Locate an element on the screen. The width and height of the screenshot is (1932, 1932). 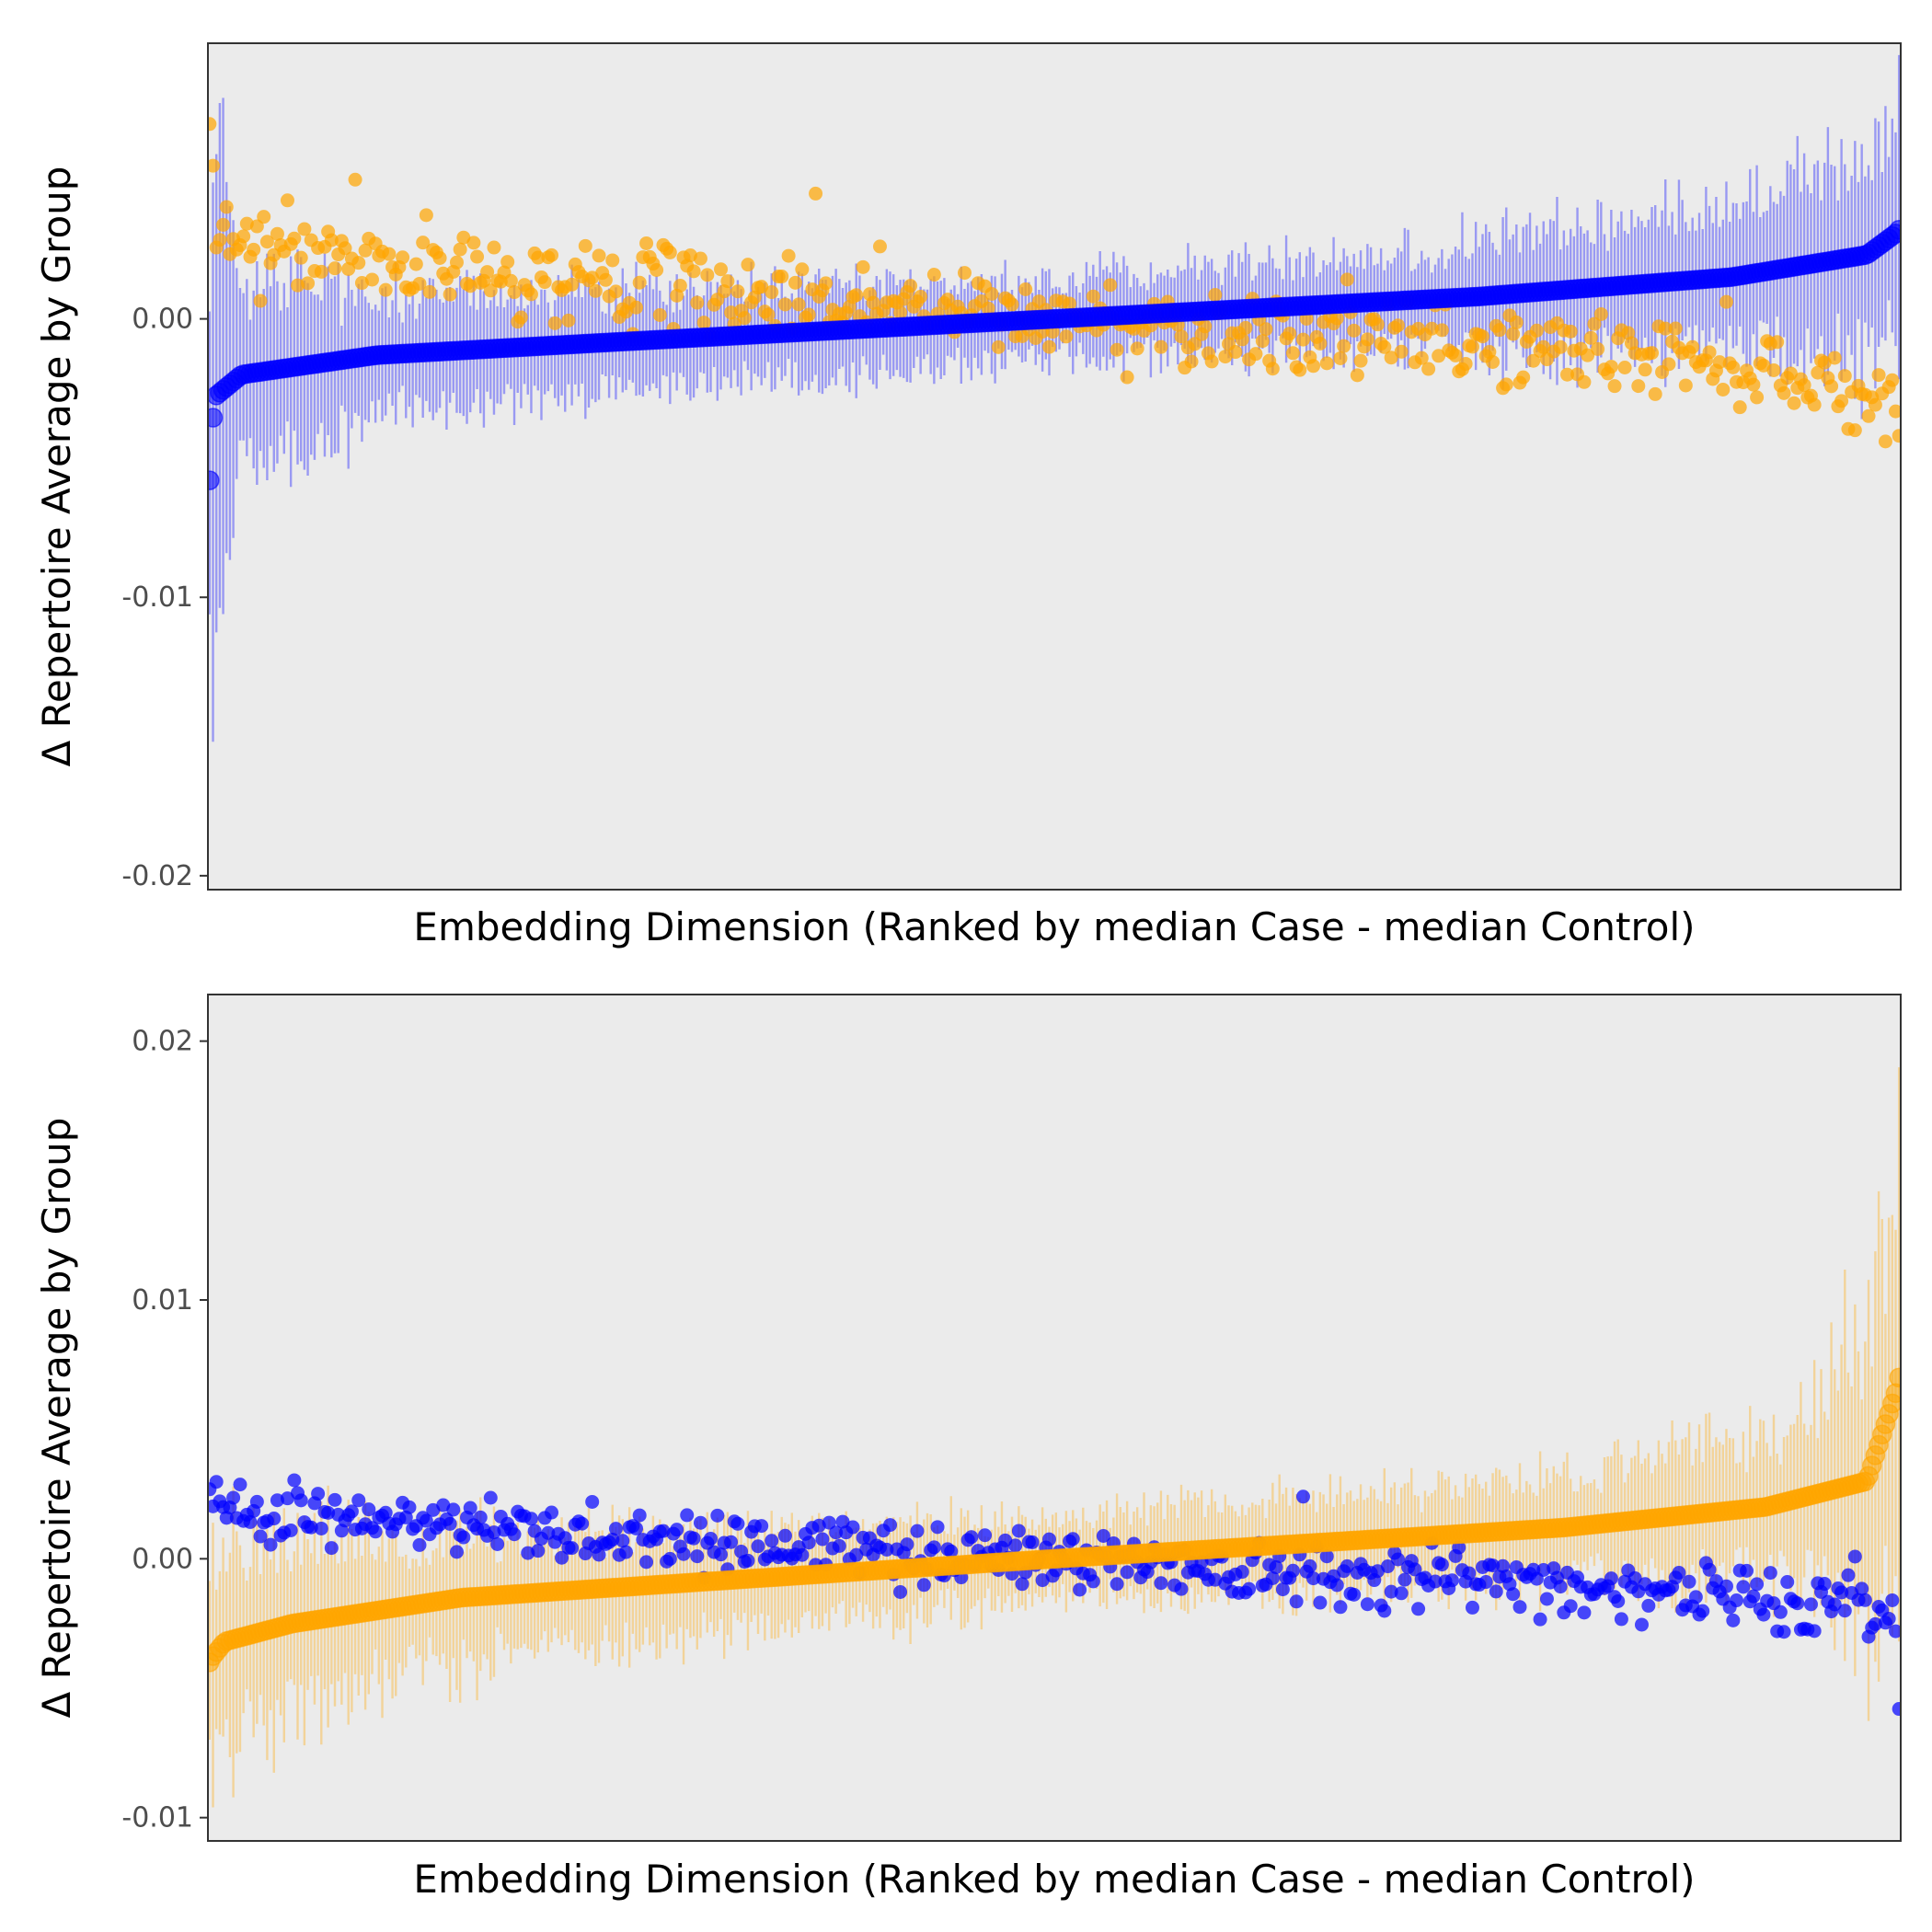
y-tick-label: -0.02 is located at coordinates (157, 876).